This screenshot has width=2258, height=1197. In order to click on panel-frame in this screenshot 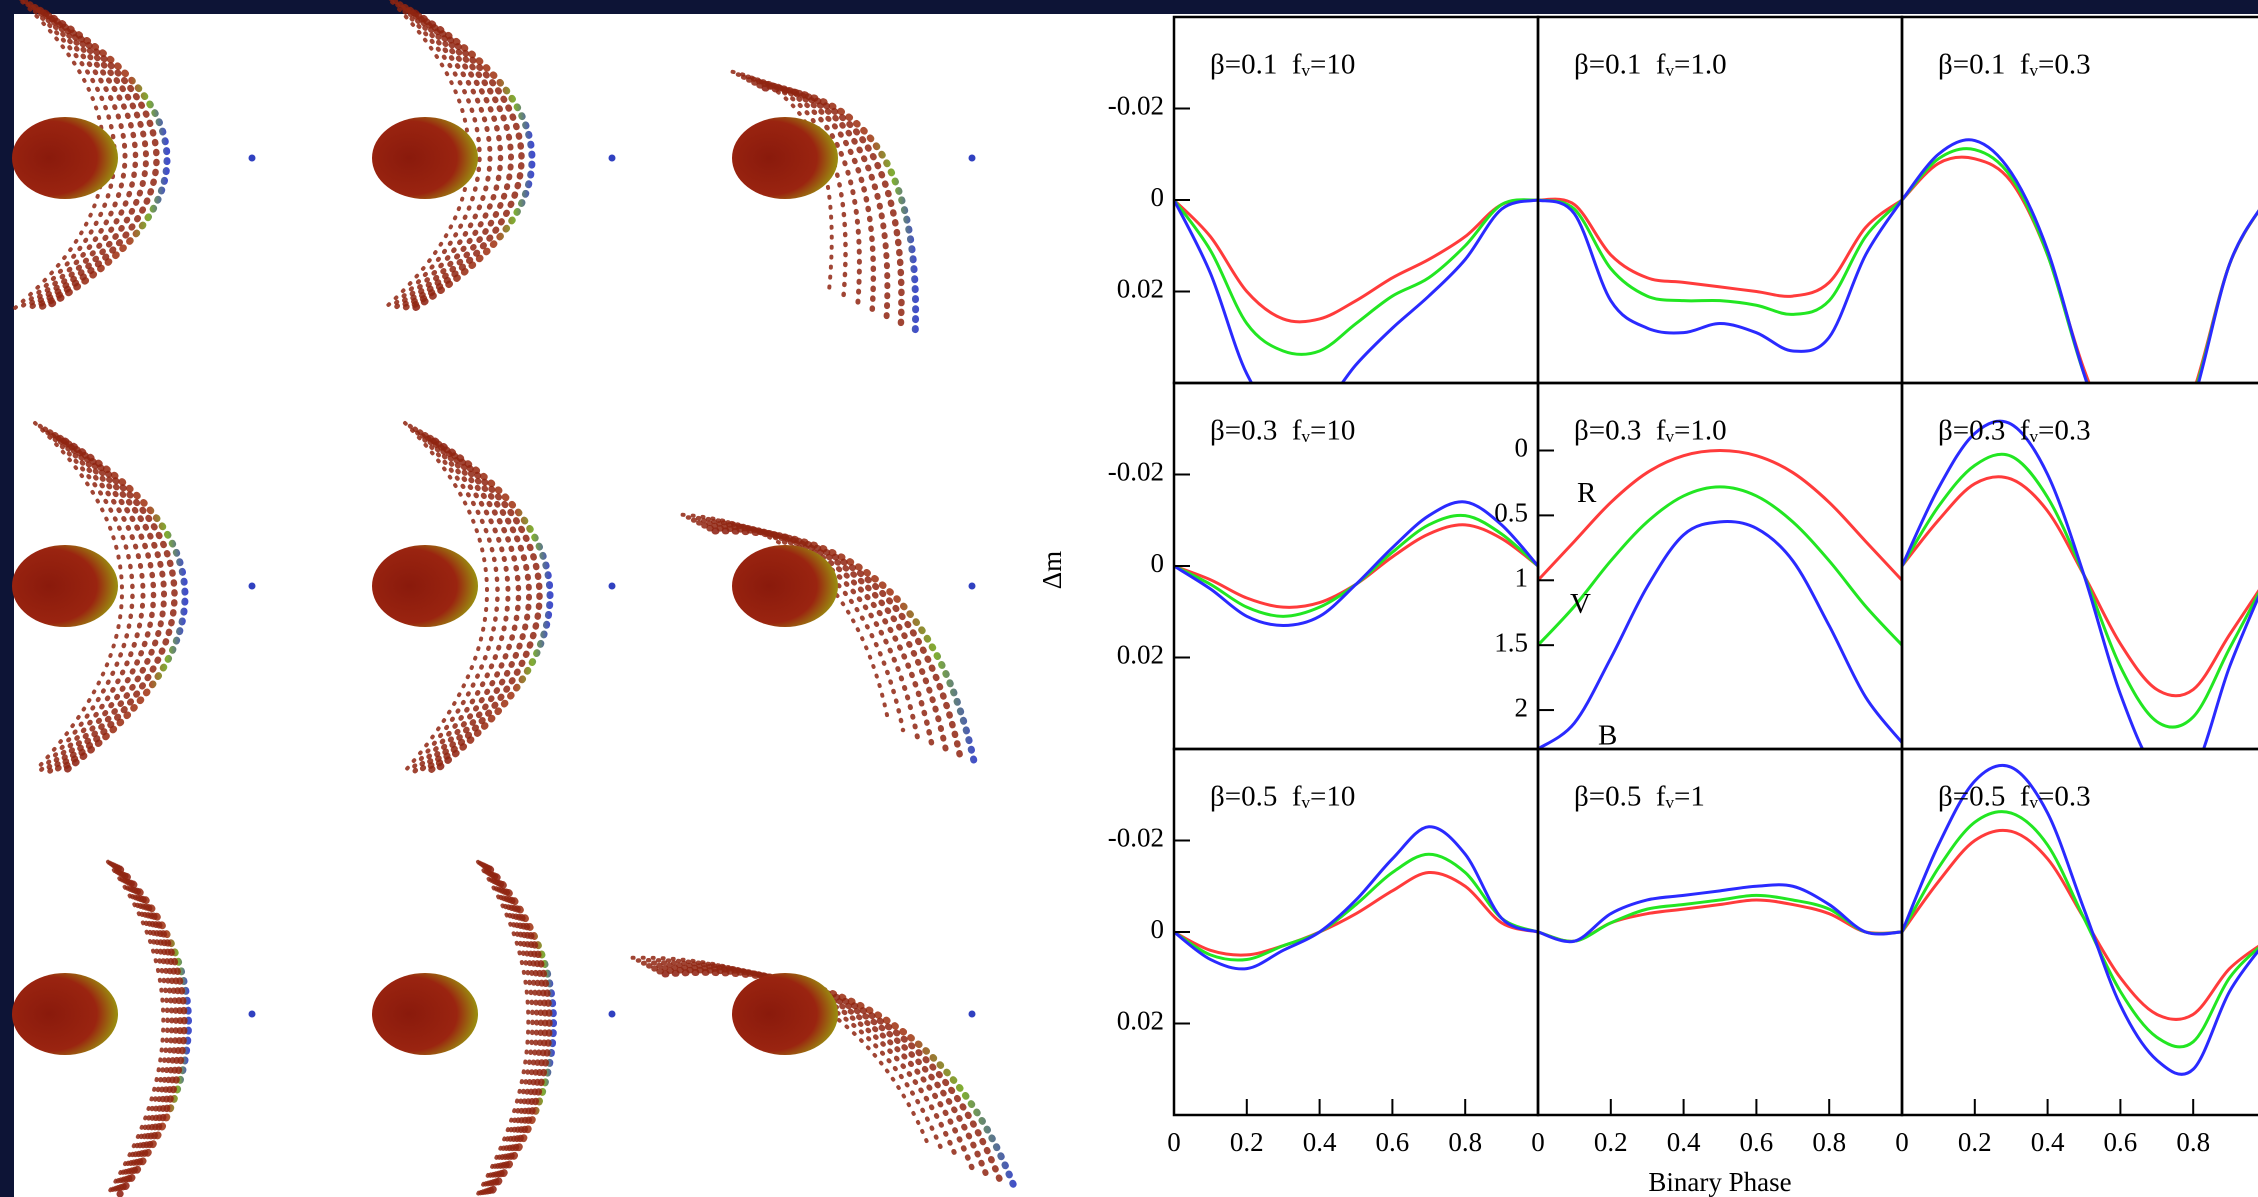, I will do `click(2079, 932)`.